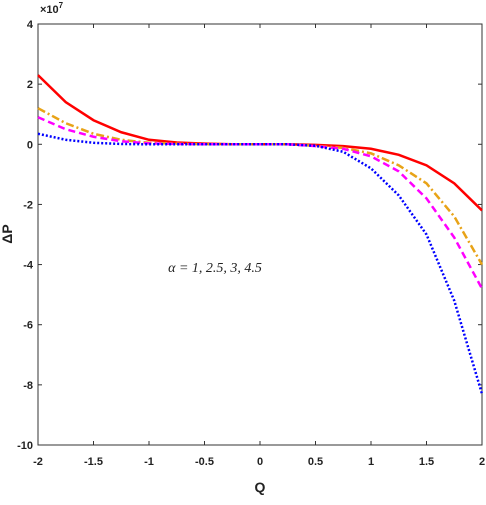 This screenshot has height=505, width=486. Describe the element at coordinates (28, 205) in the screenshot. I see `y-tick-label: -2` at that location.